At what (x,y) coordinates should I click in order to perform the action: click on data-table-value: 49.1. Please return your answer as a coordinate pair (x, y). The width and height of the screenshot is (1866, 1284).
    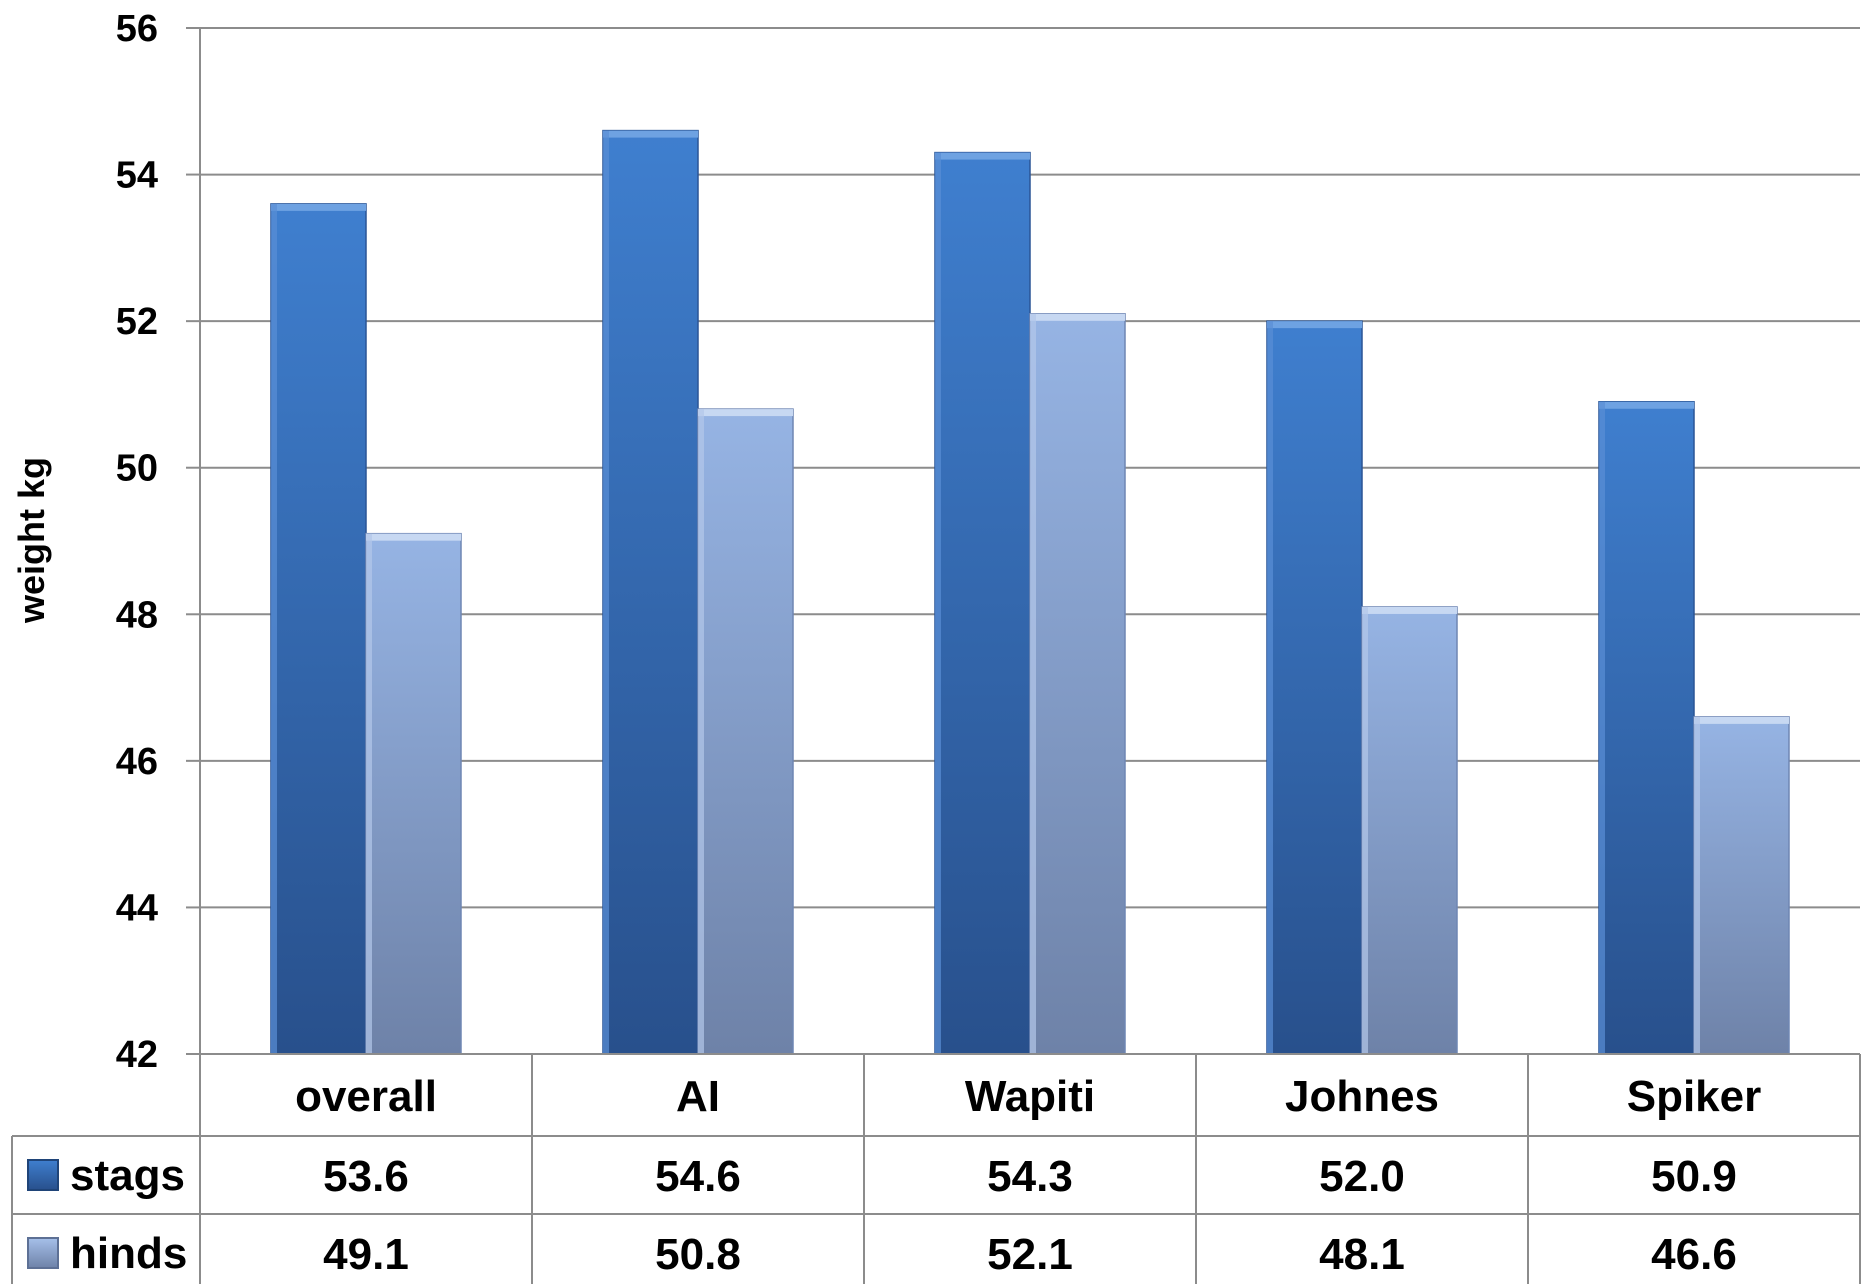
    Looking at the image, I should click on (366, 1254).